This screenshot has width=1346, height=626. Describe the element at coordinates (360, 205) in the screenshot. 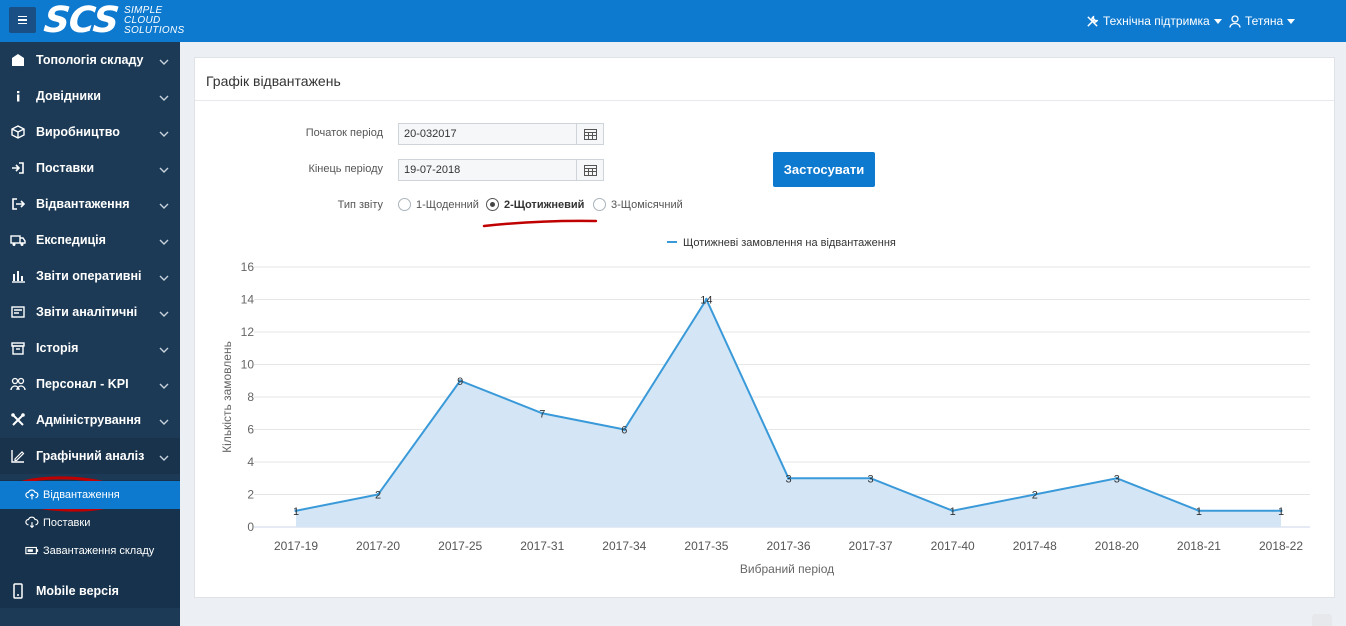

I see `report-type-label: Тип звіту` at that location.